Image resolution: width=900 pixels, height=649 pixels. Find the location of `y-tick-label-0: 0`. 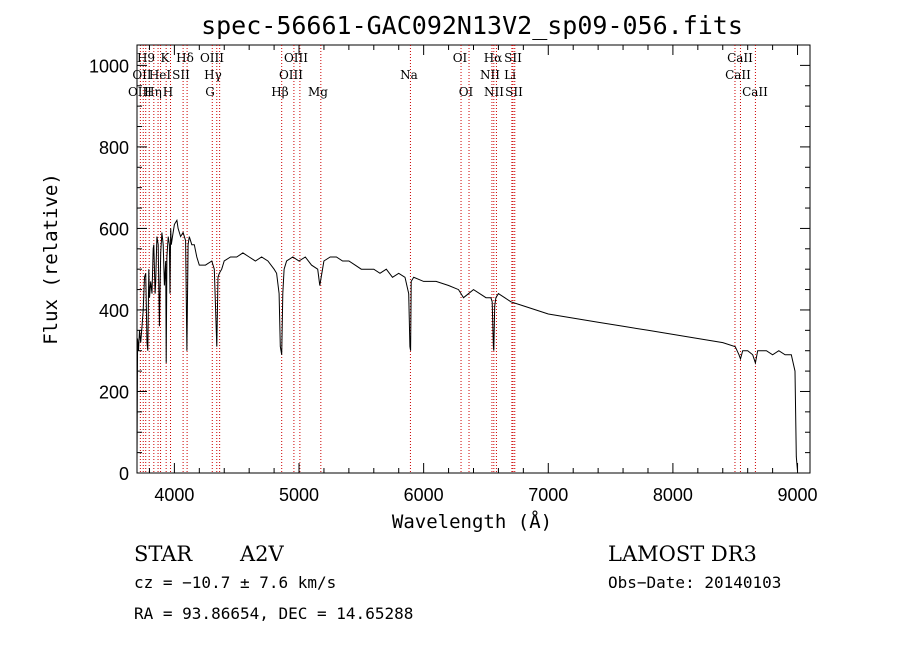

y-tick-label-0: 0 is located at coordinates (124, 474).